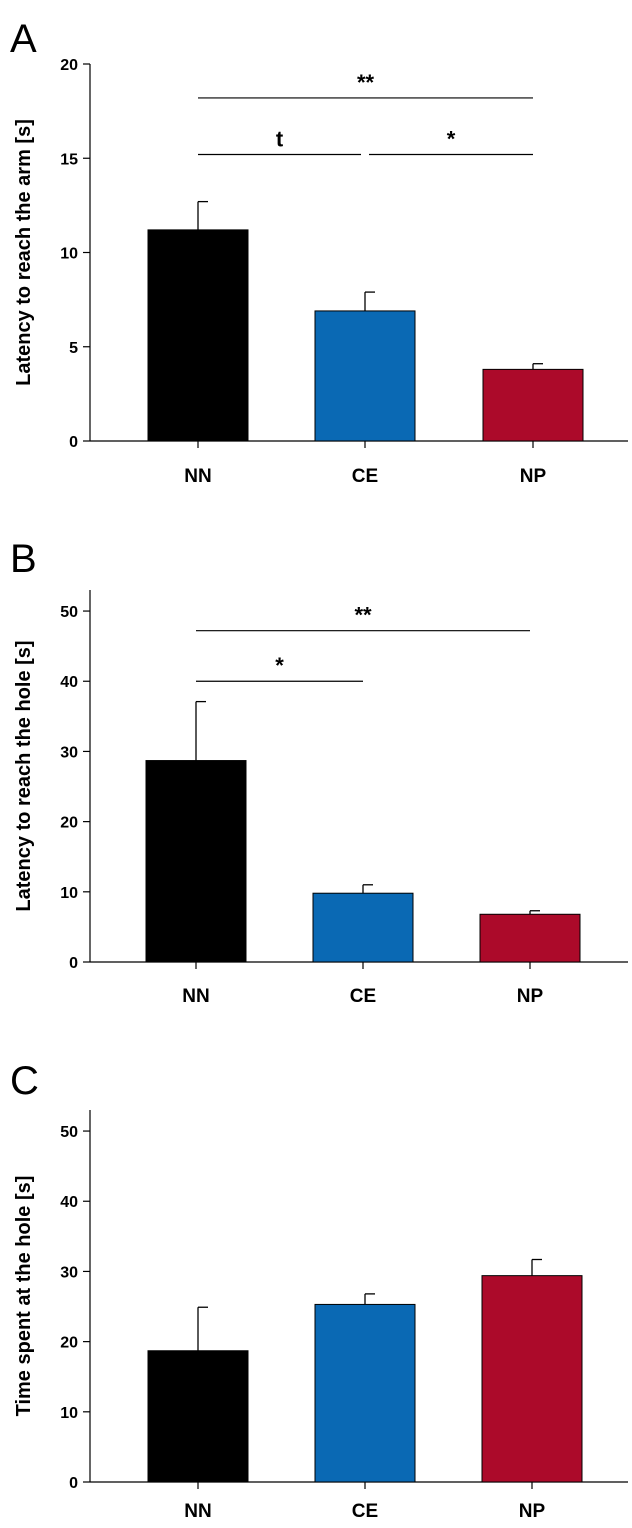 Image resolution: width=632 pixels, height=1528 pixels. I want to click on panel-letter: B, so click(23, 559).